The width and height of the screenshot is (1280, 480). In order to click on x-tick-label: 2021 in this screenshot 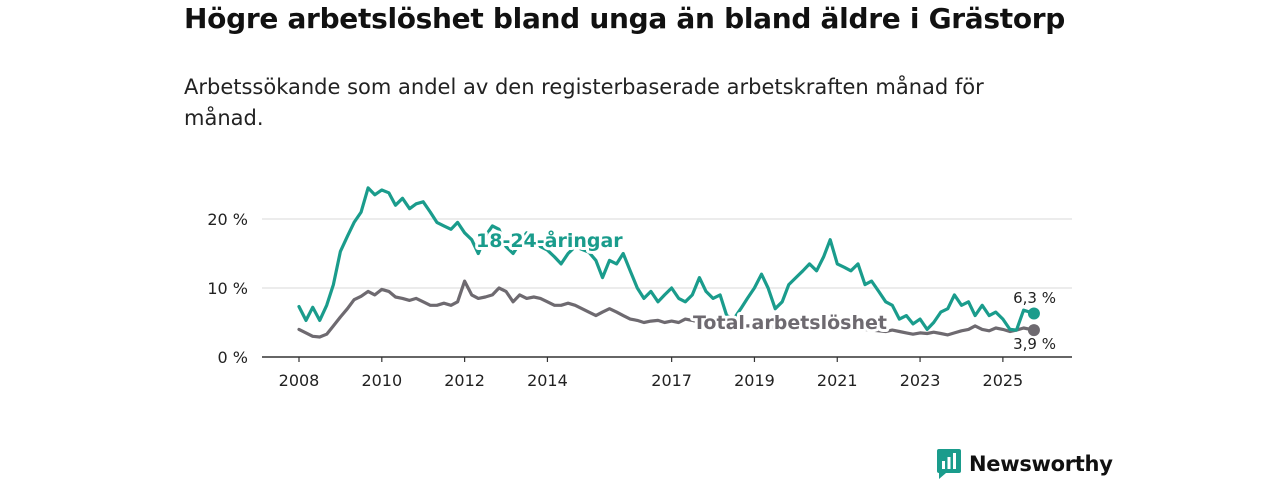, I will do `click(837, 380)`.